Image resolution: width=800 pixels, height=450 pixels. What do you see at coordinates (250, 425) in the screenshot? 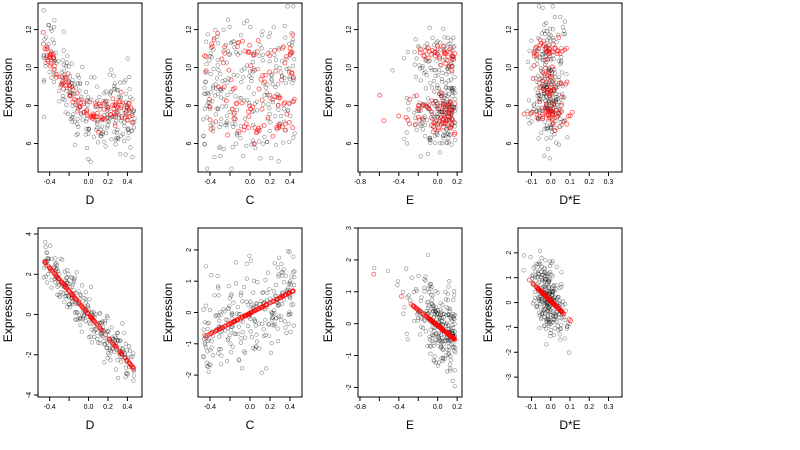
I see `x-axis-label: C` at bounding box center [250, 425].